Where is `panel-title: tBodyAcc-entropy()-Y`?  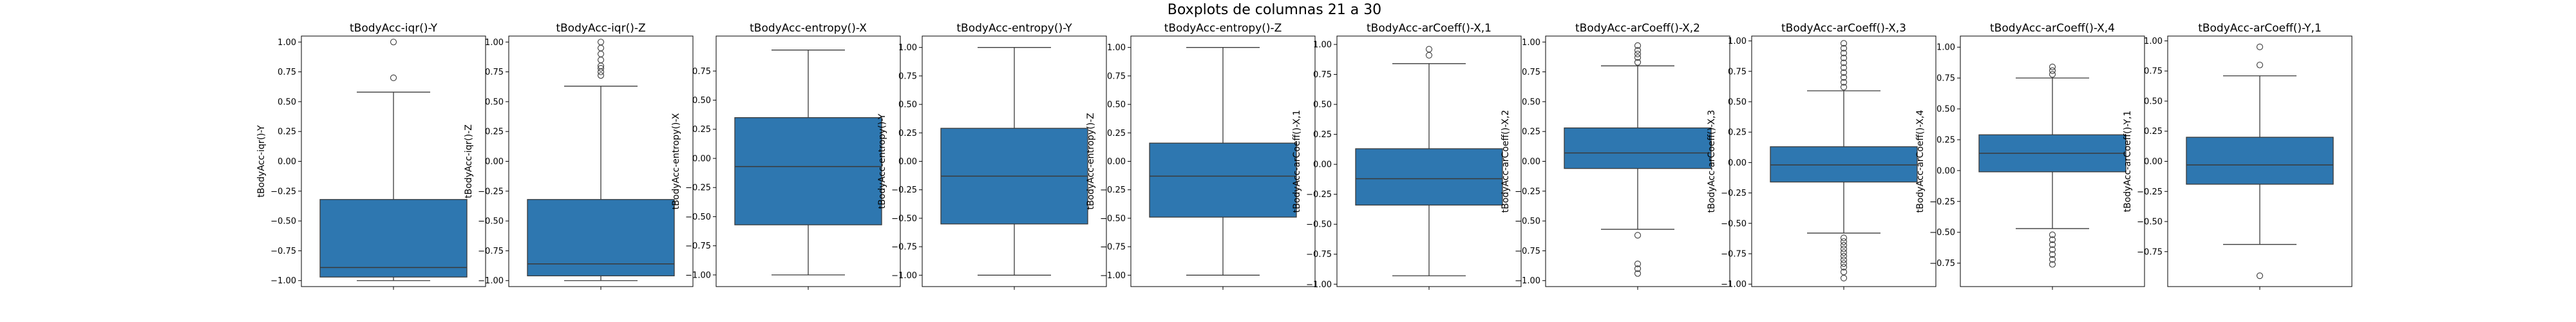 panel-title: tBodyAcc-entropy()-Y is located at coordinates (1014, 28).